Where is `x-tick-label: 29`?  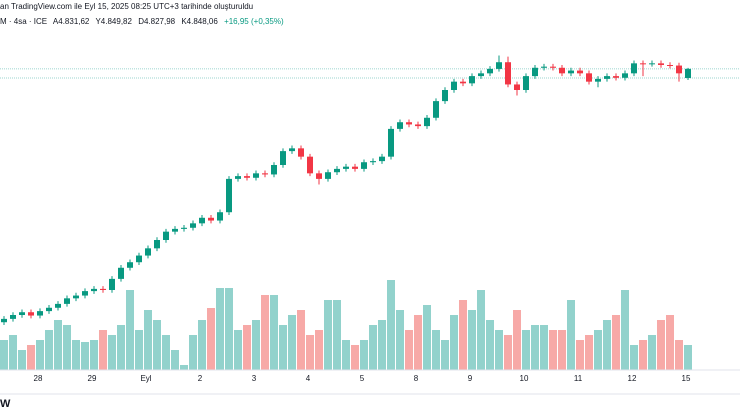
x-tick-label: 29 is located at coordinates (92, 378).